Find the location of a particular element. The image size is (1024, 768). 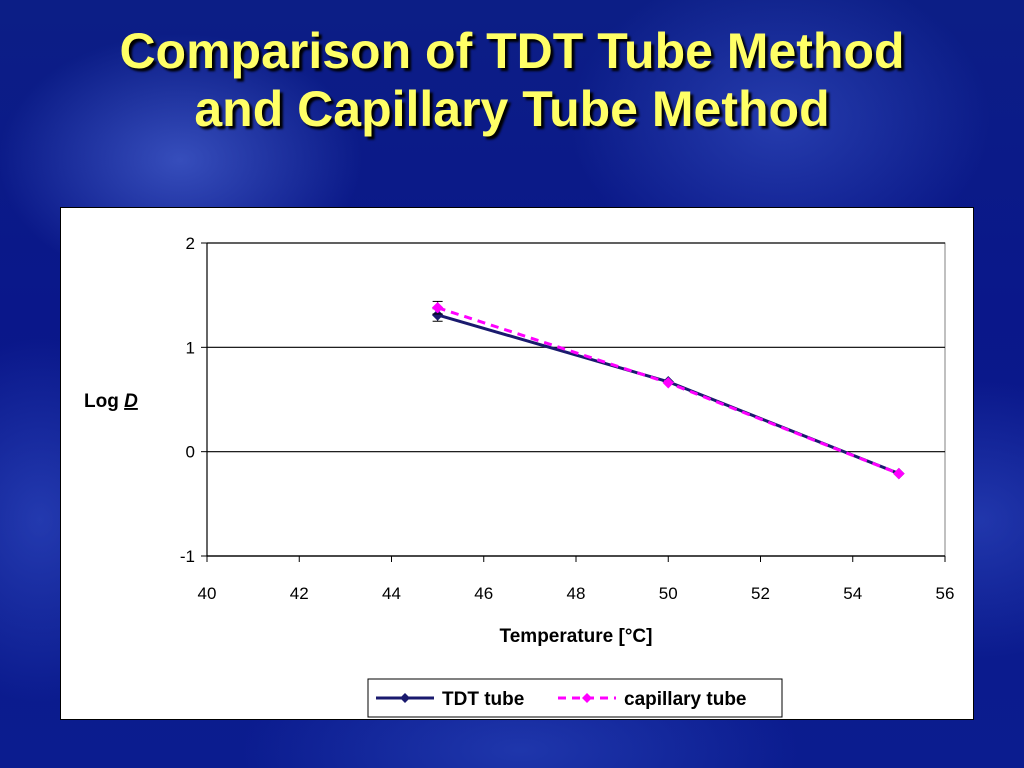

legend: TDT tube capillary tube is located at coordinates (575, 698).